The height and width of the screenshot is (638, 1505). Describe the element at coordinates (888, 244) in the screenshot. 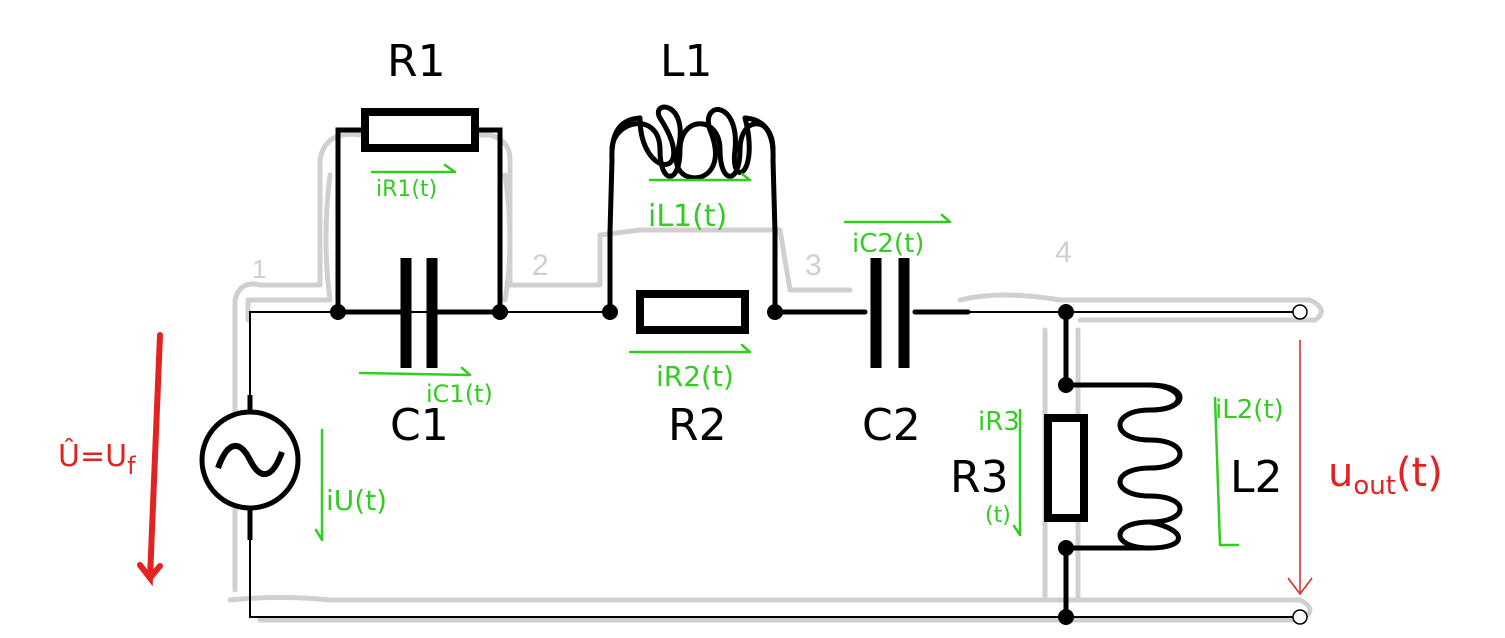

I see `current-iC2: iC2(t)` at that location.